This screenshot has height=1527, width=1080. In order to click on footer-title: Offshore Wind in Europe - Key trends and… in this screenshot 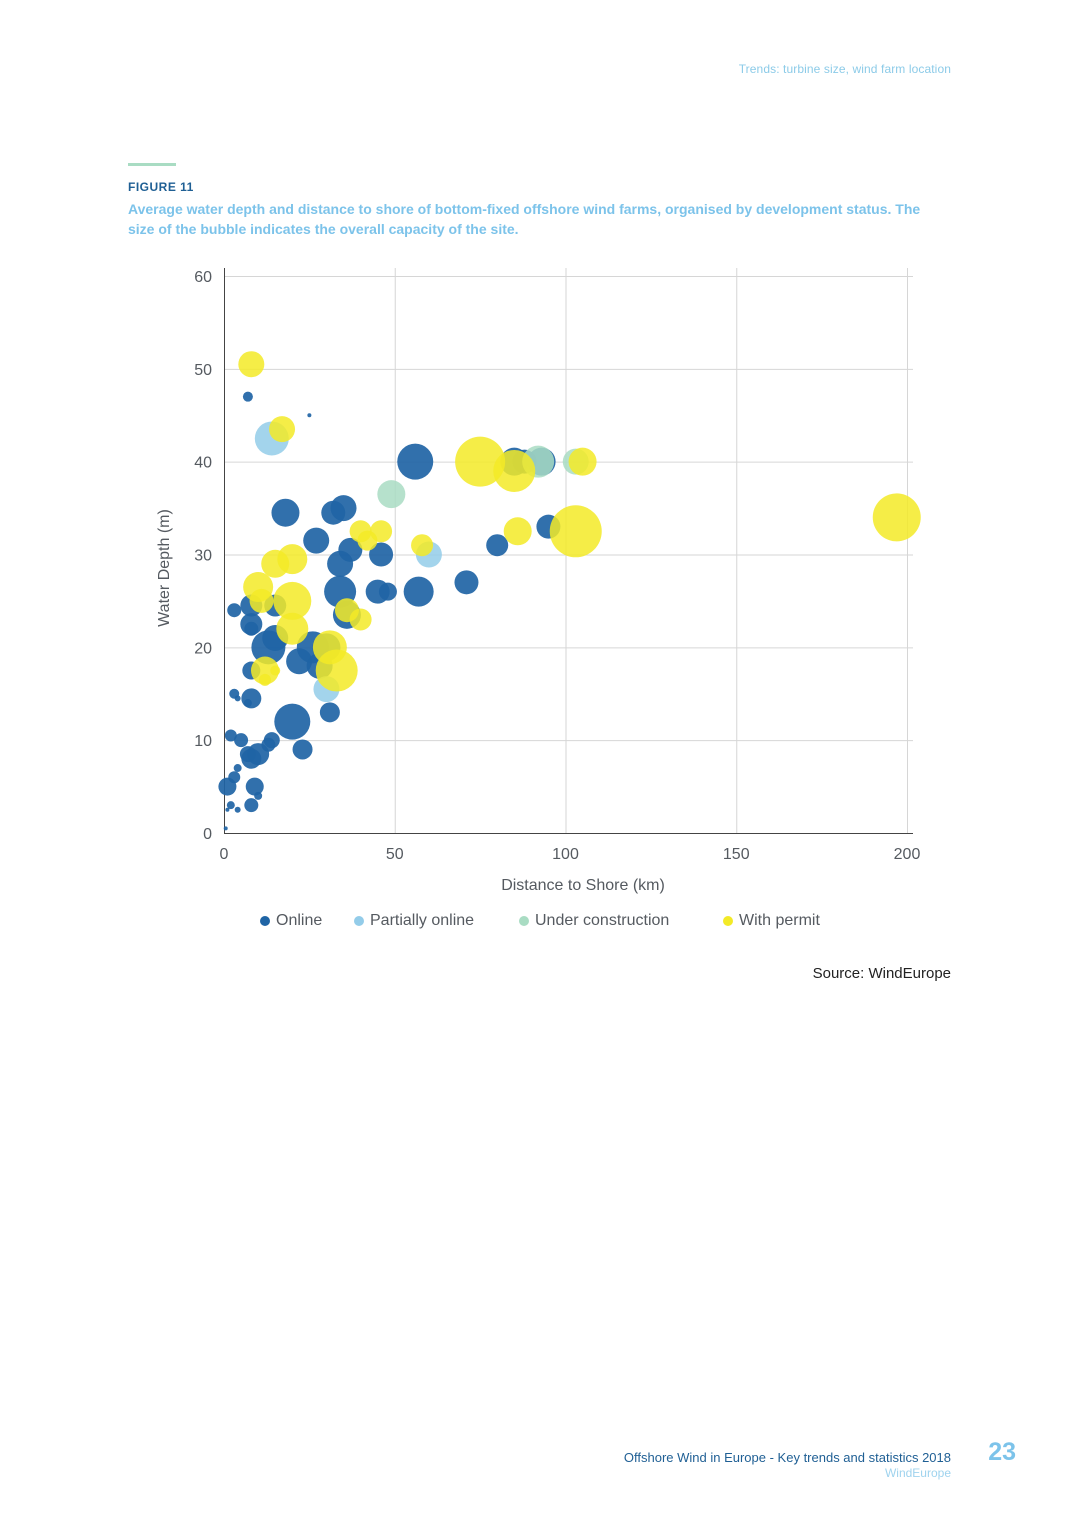, I will do `click(787, 1457)`.